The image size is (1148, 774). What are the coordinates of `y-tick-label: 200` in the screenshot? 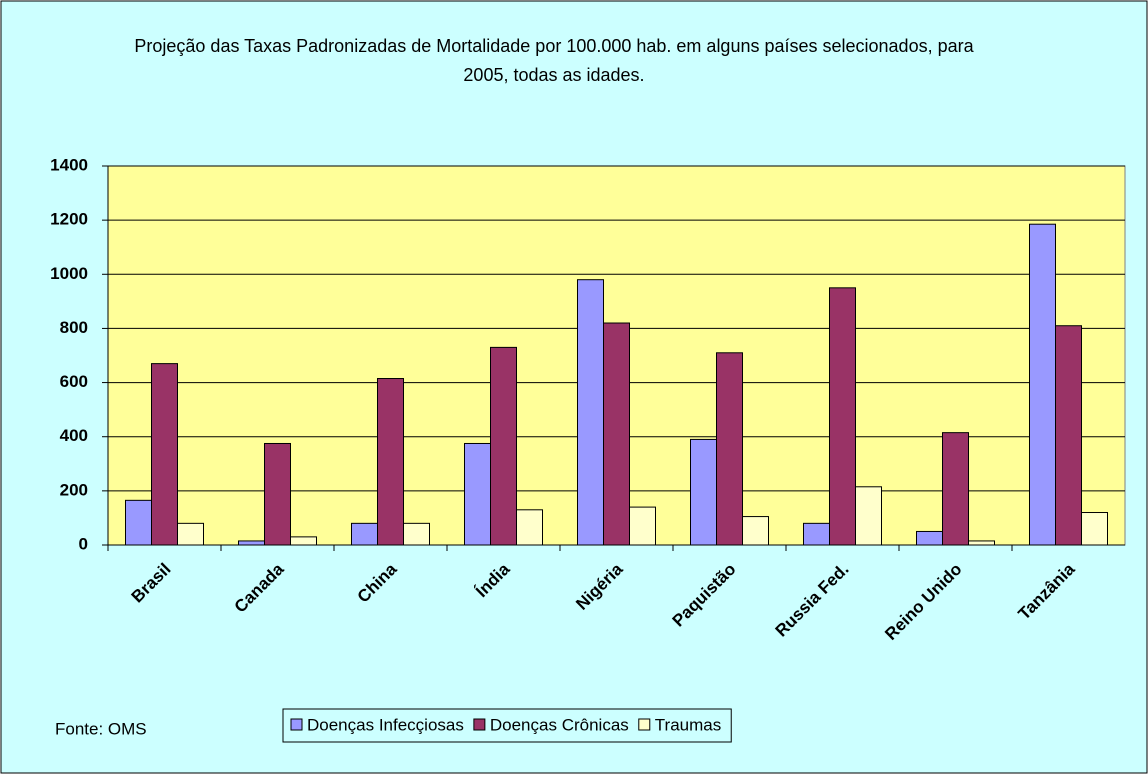 It's located at (74, 489).